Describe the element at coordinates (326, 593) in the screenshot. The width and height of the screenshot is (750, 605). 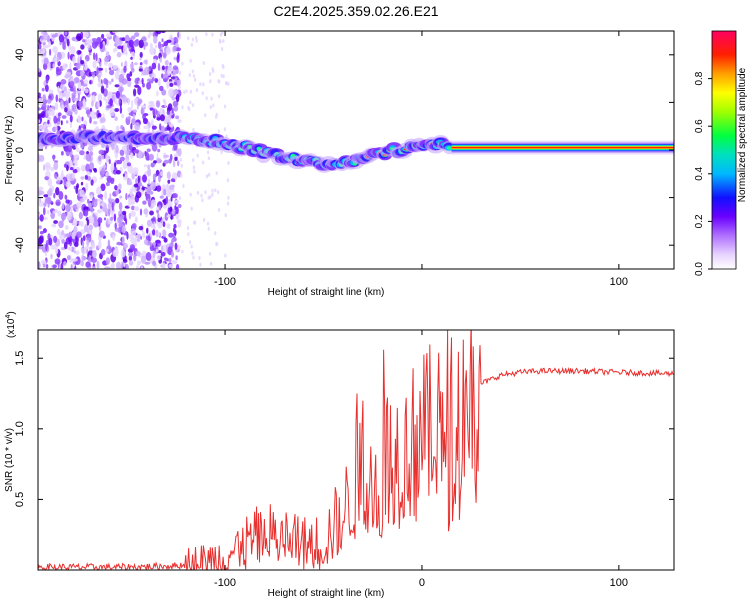
I see `bottom-x-axis-label: Height of straight line (km)` at that location.